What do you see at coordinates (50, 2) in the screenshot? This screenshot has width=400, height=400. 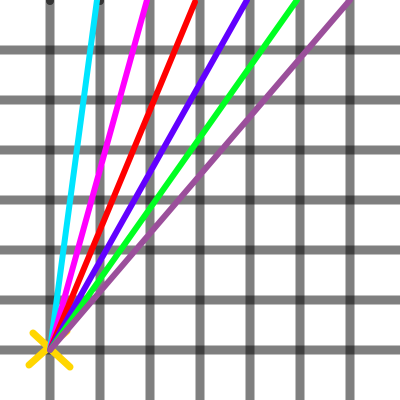 I see `top-dot` at bounding box center [50, 2].